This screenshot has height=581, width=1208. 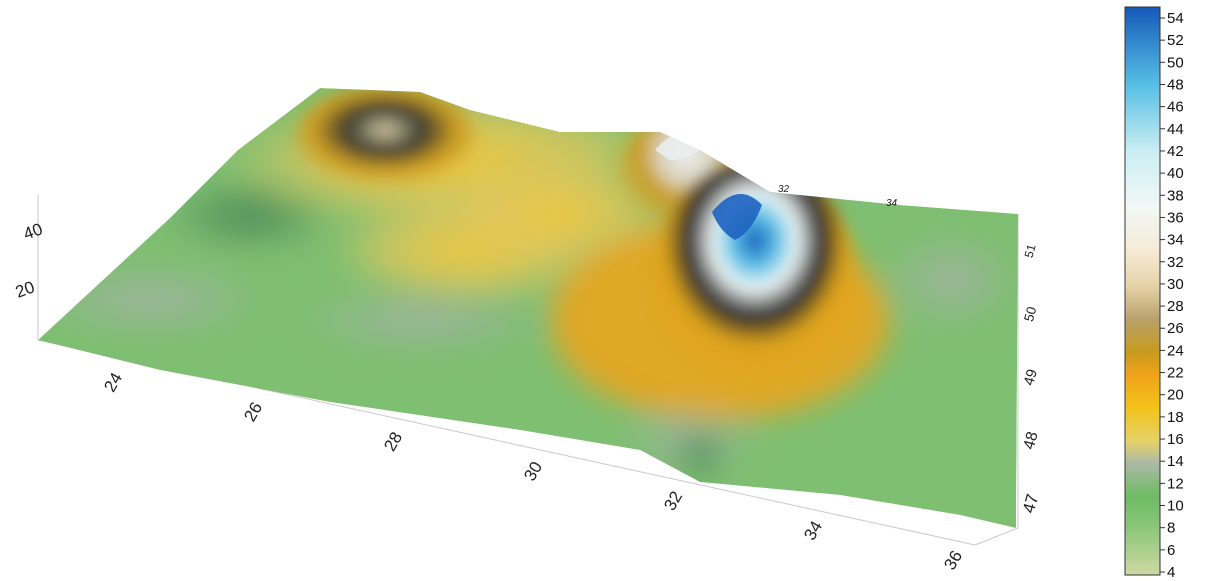 I want to click on colorbar-tick-label: 22, so click(x=1175, y=373).